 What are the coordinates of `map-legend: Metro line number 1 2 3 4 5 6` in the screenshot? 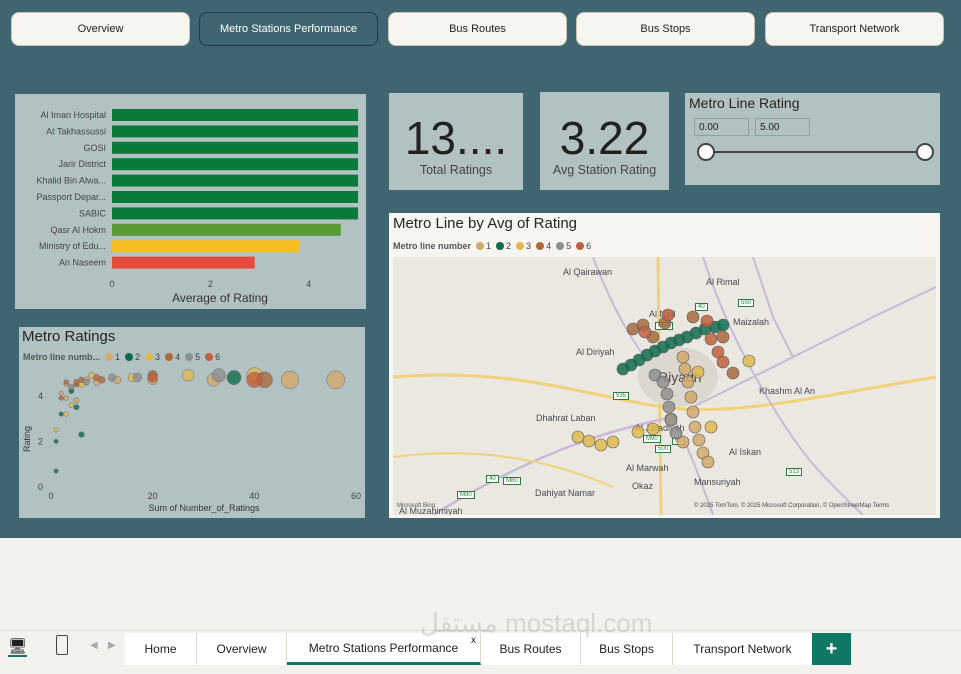 It's located at (492, 246).